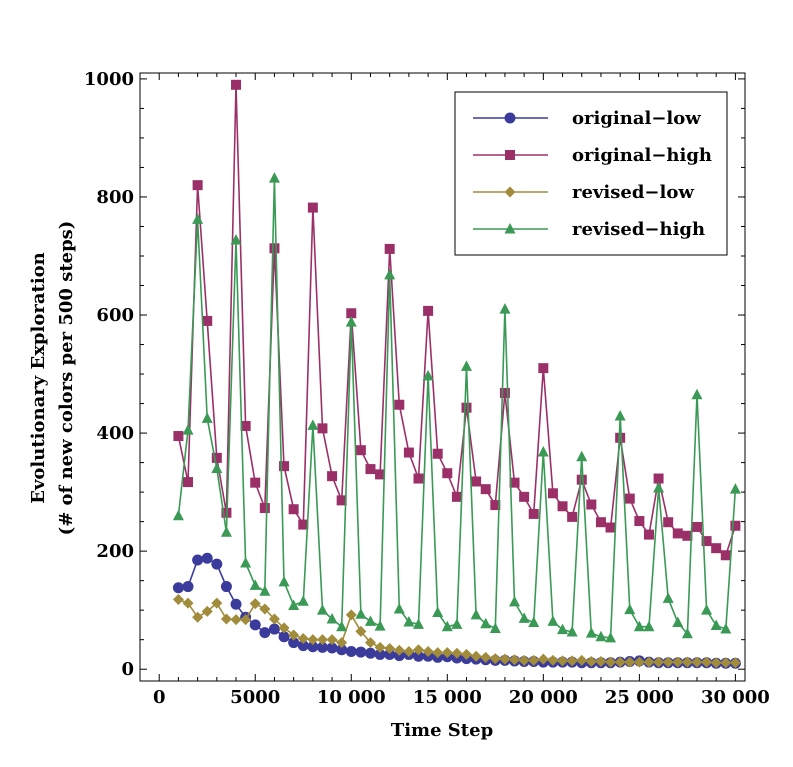 Image resolution: width=793 pixels, height=767 pixels. I want to click on legend-label: revised−low, so click(633, 192).